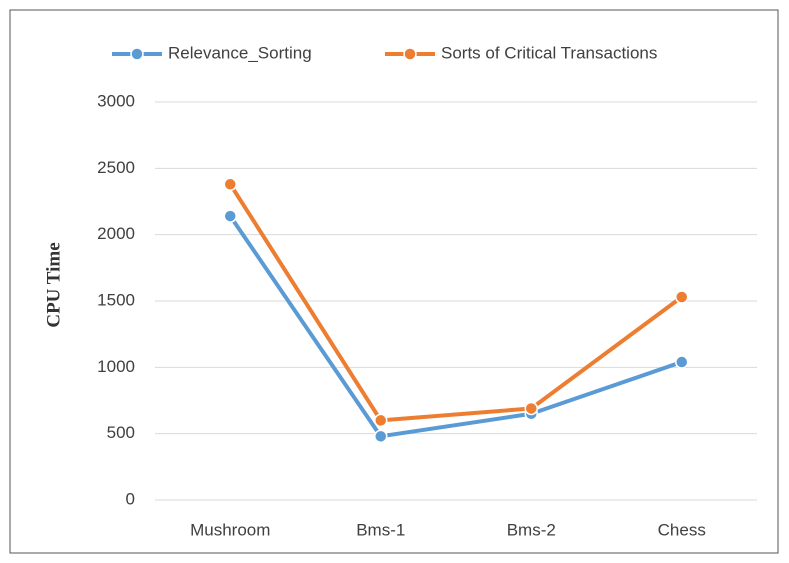 The height and width of the screenshot is (563, 789). Describe the element at coordinates (116, 233) in the screenshot. I see `y-tick-label: 2000` at that location.